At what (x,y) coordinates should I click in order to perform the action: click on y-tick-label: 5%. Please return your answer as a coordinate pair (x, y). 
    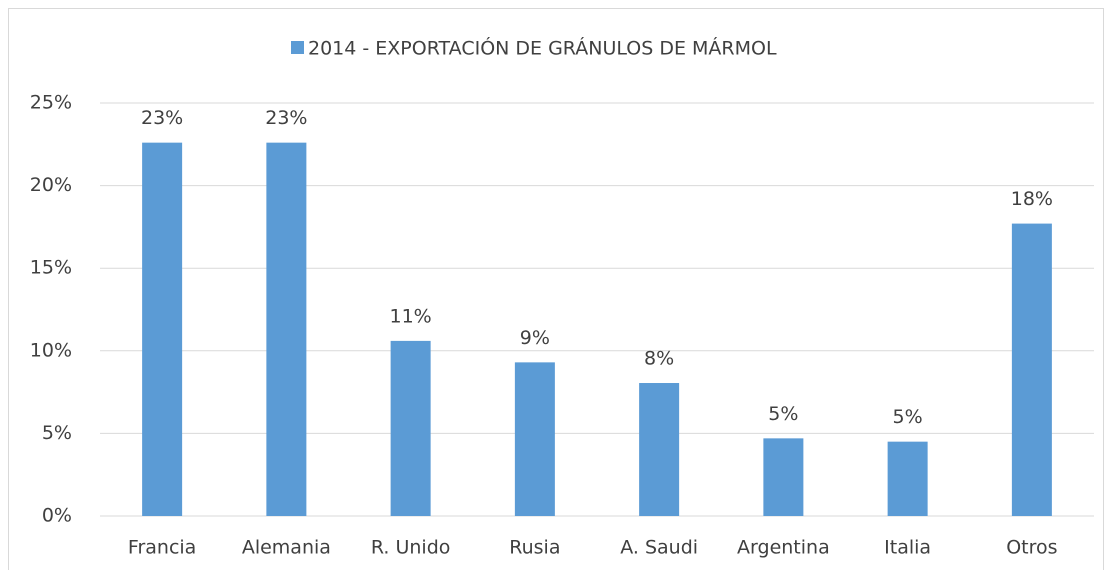
    Looking at the image, I should click on (57, 433).